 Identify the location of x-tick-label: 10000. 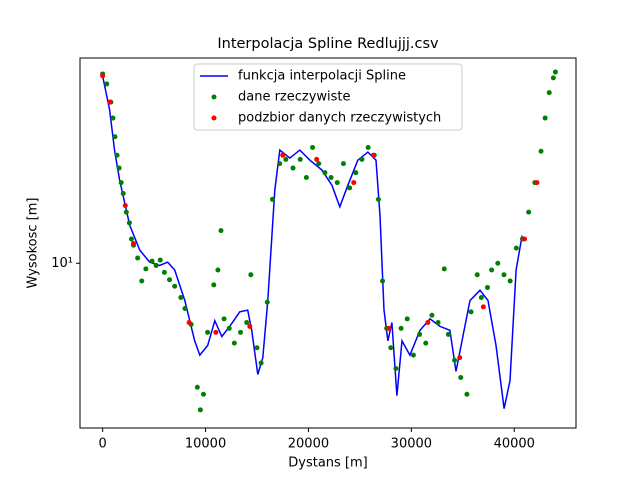
(205, 444).